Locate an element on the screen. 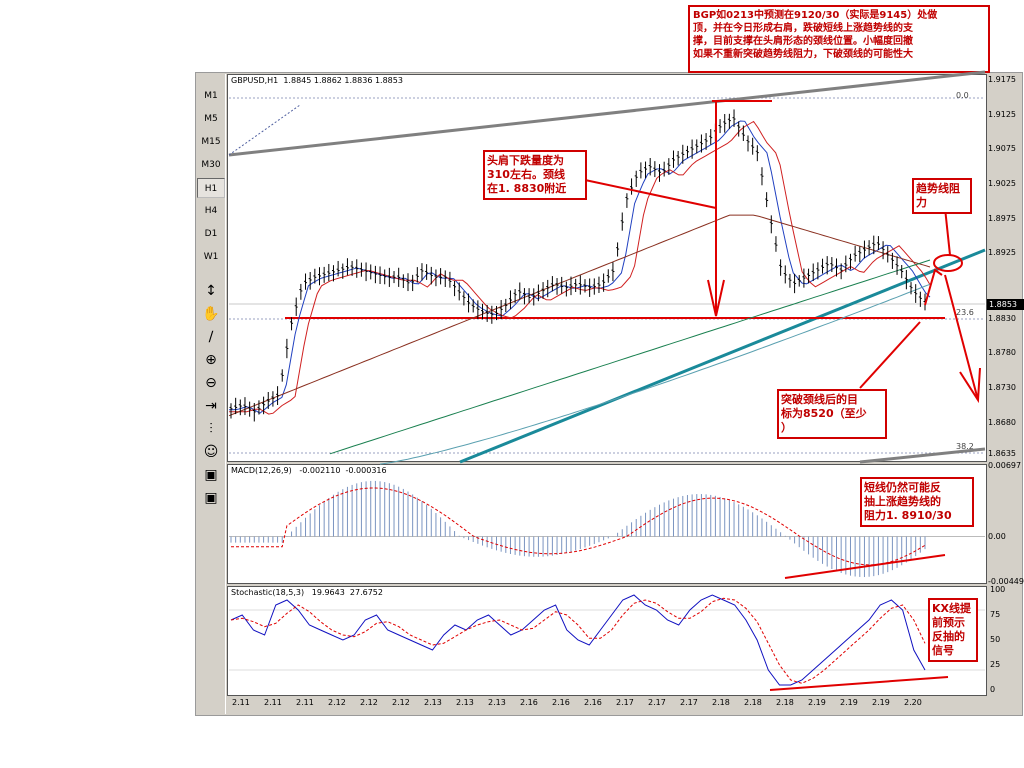  title-line: 如果不重新突破趋势线阻力，下破颈线的可能性大 is located at coordinates (803, 54).